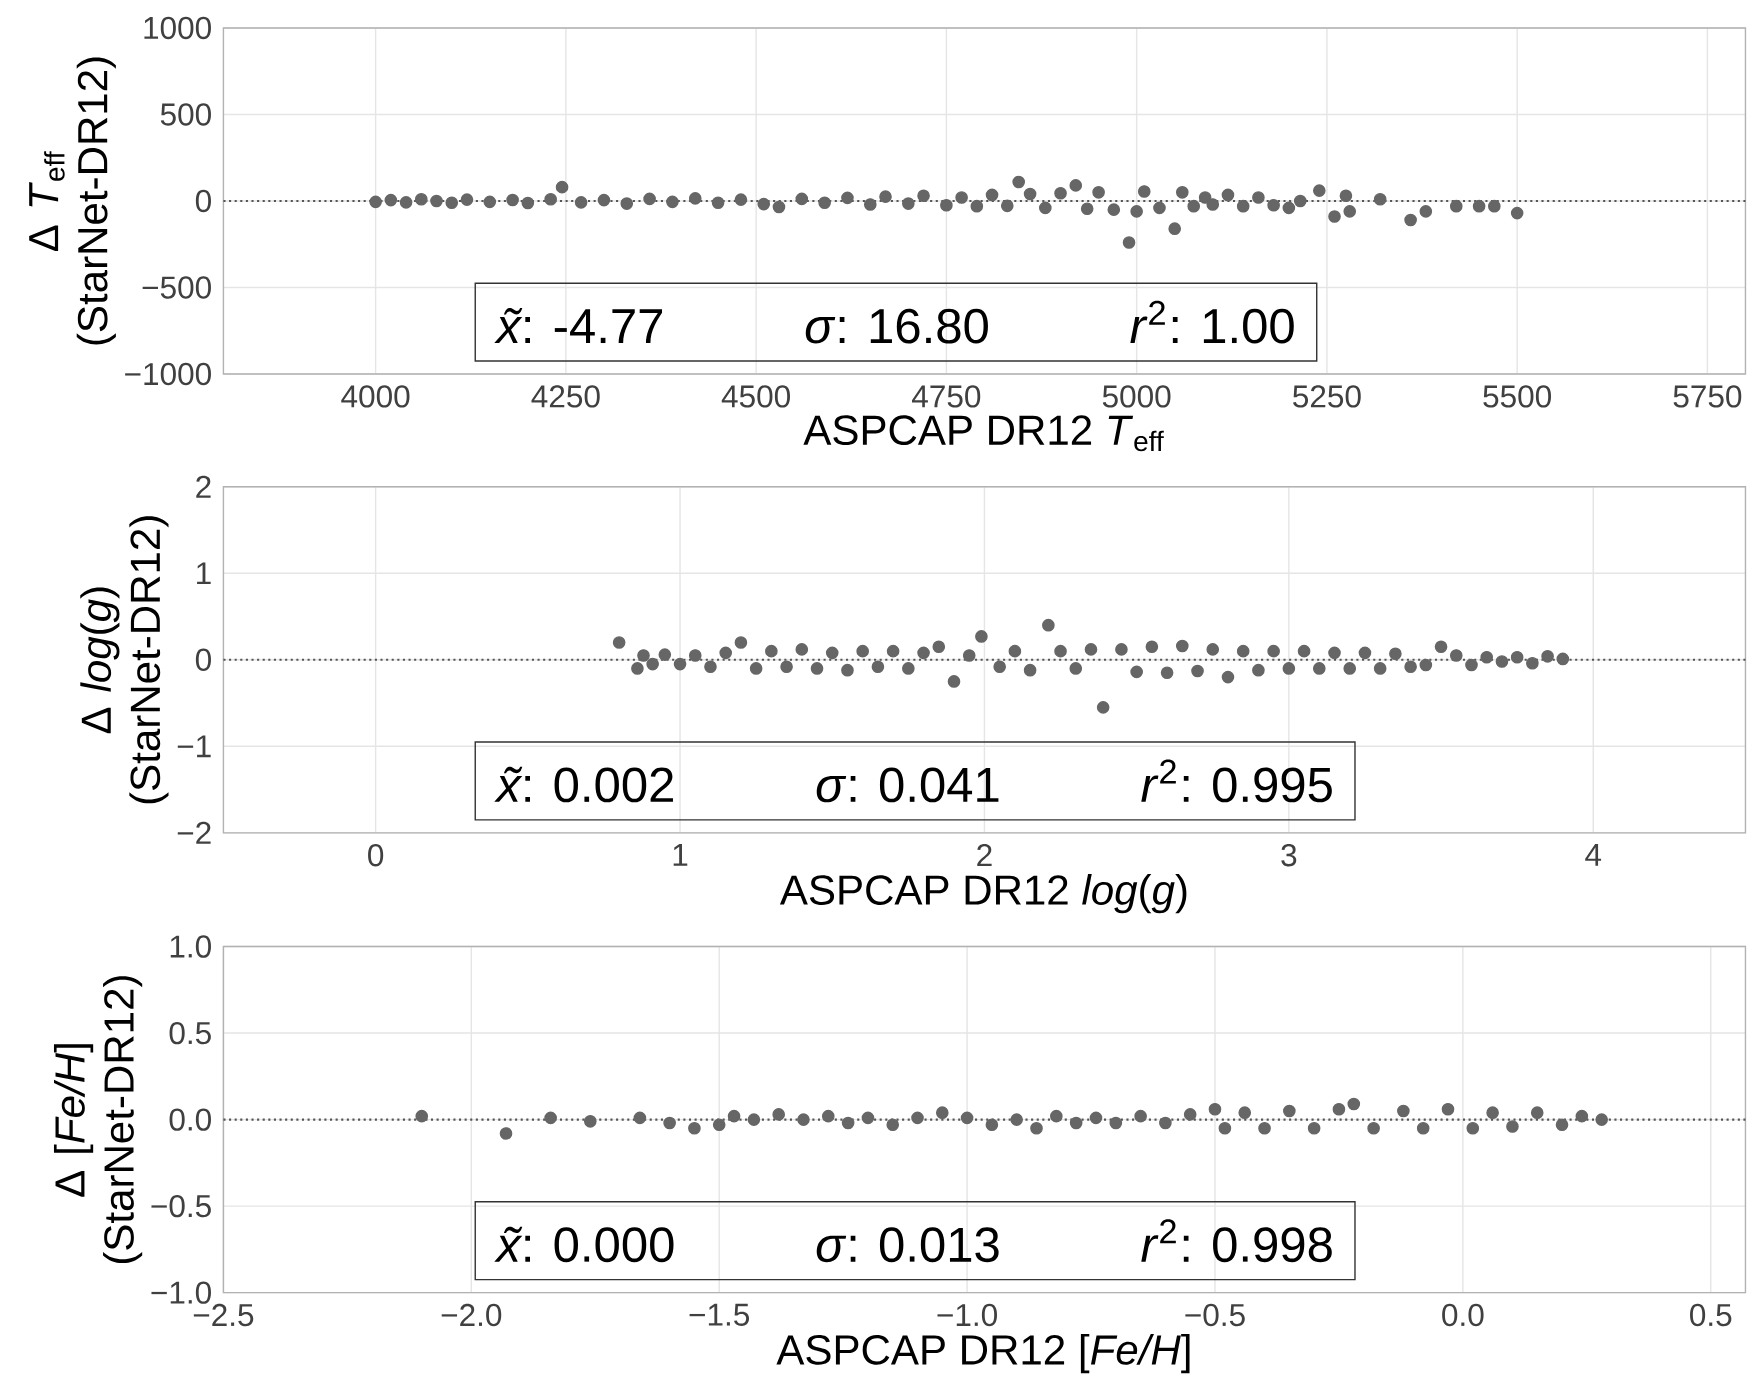  I want to click on x-tick-label: 4750, so click(946, 396).